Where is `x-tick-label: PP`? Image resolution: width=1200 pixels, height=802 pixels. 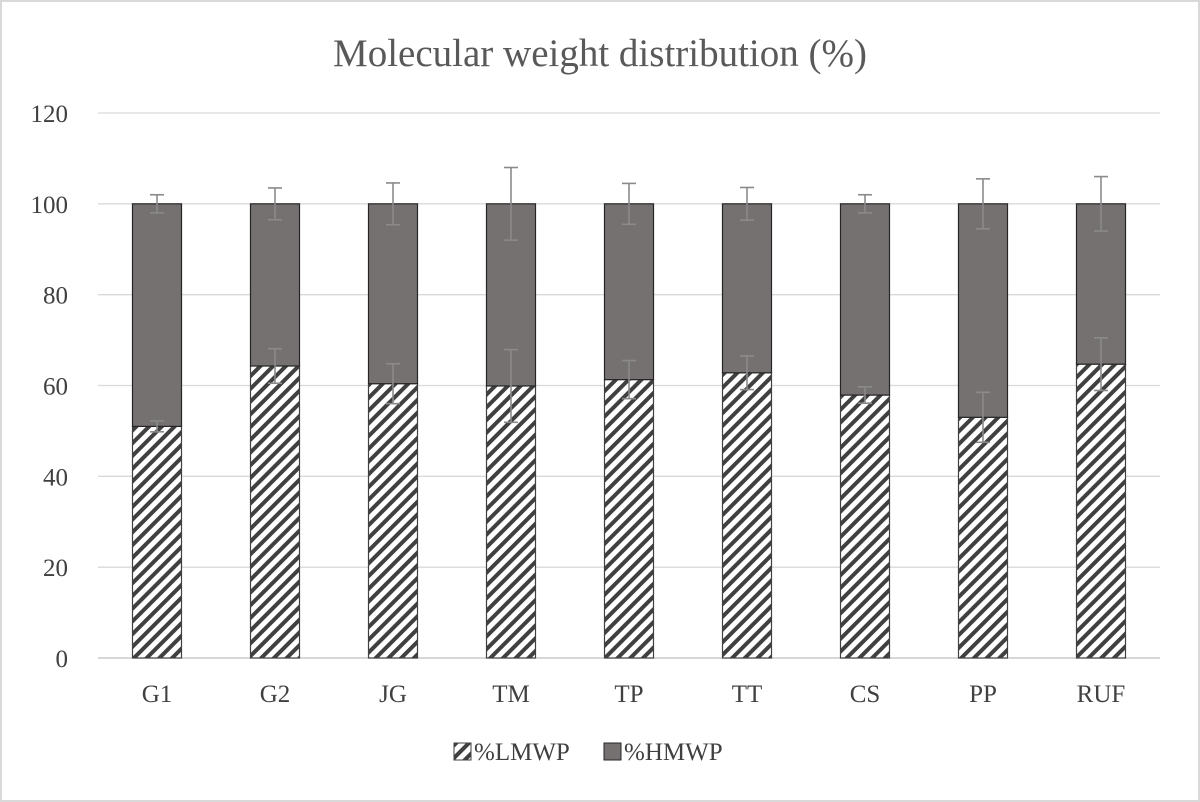 x-tick-label: PP is located at coordinates (983, 694).